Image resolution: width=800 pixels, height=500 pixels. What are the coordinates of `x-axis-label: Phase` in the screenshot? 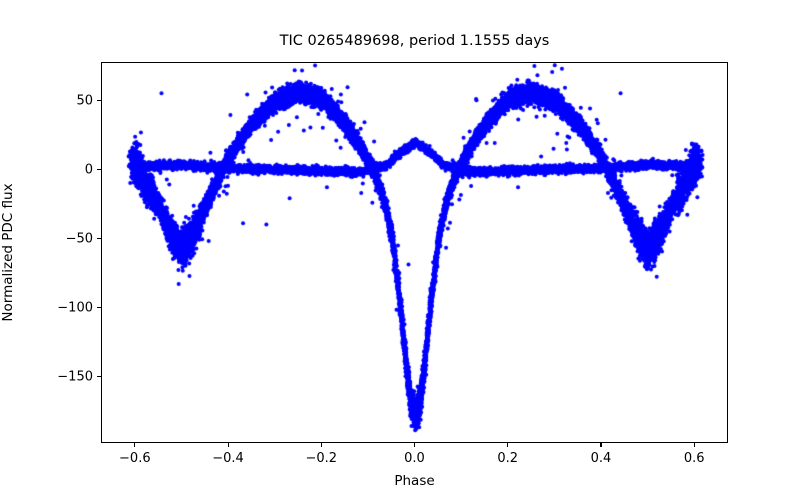 It's located at (414, 481).